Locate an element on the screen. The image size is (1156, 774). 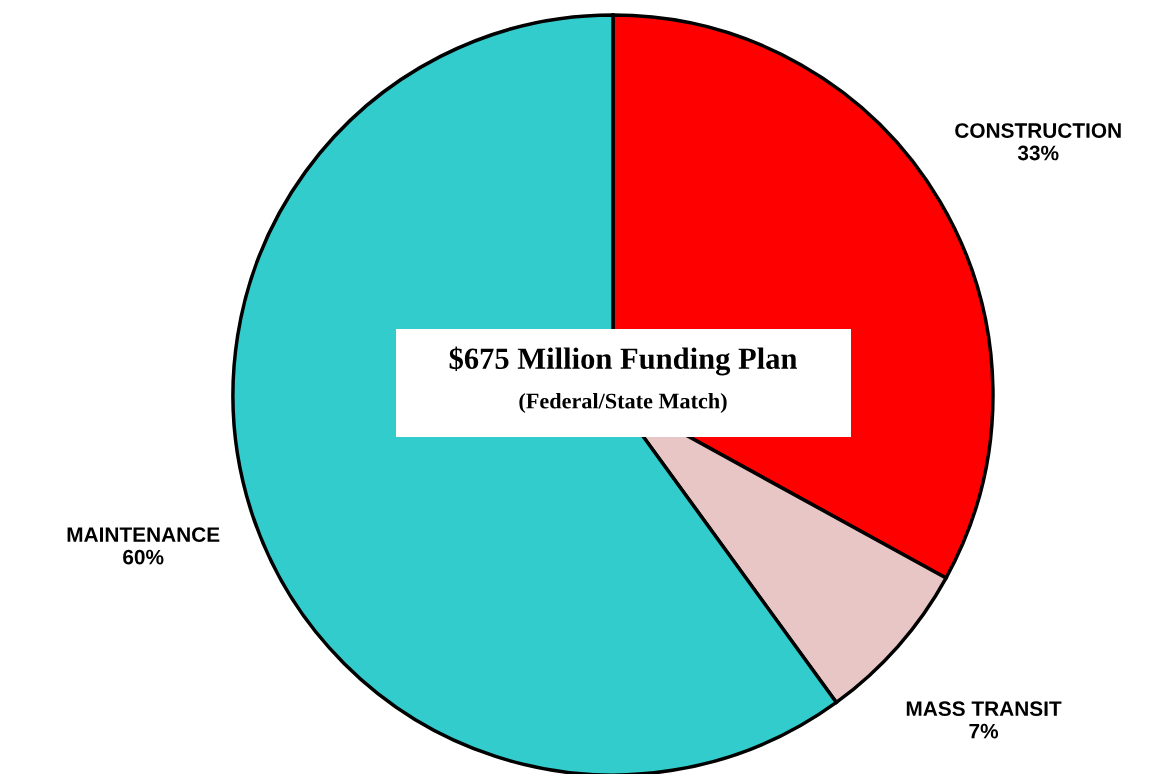
data-label: 60% is located at coordinates (143, 557).